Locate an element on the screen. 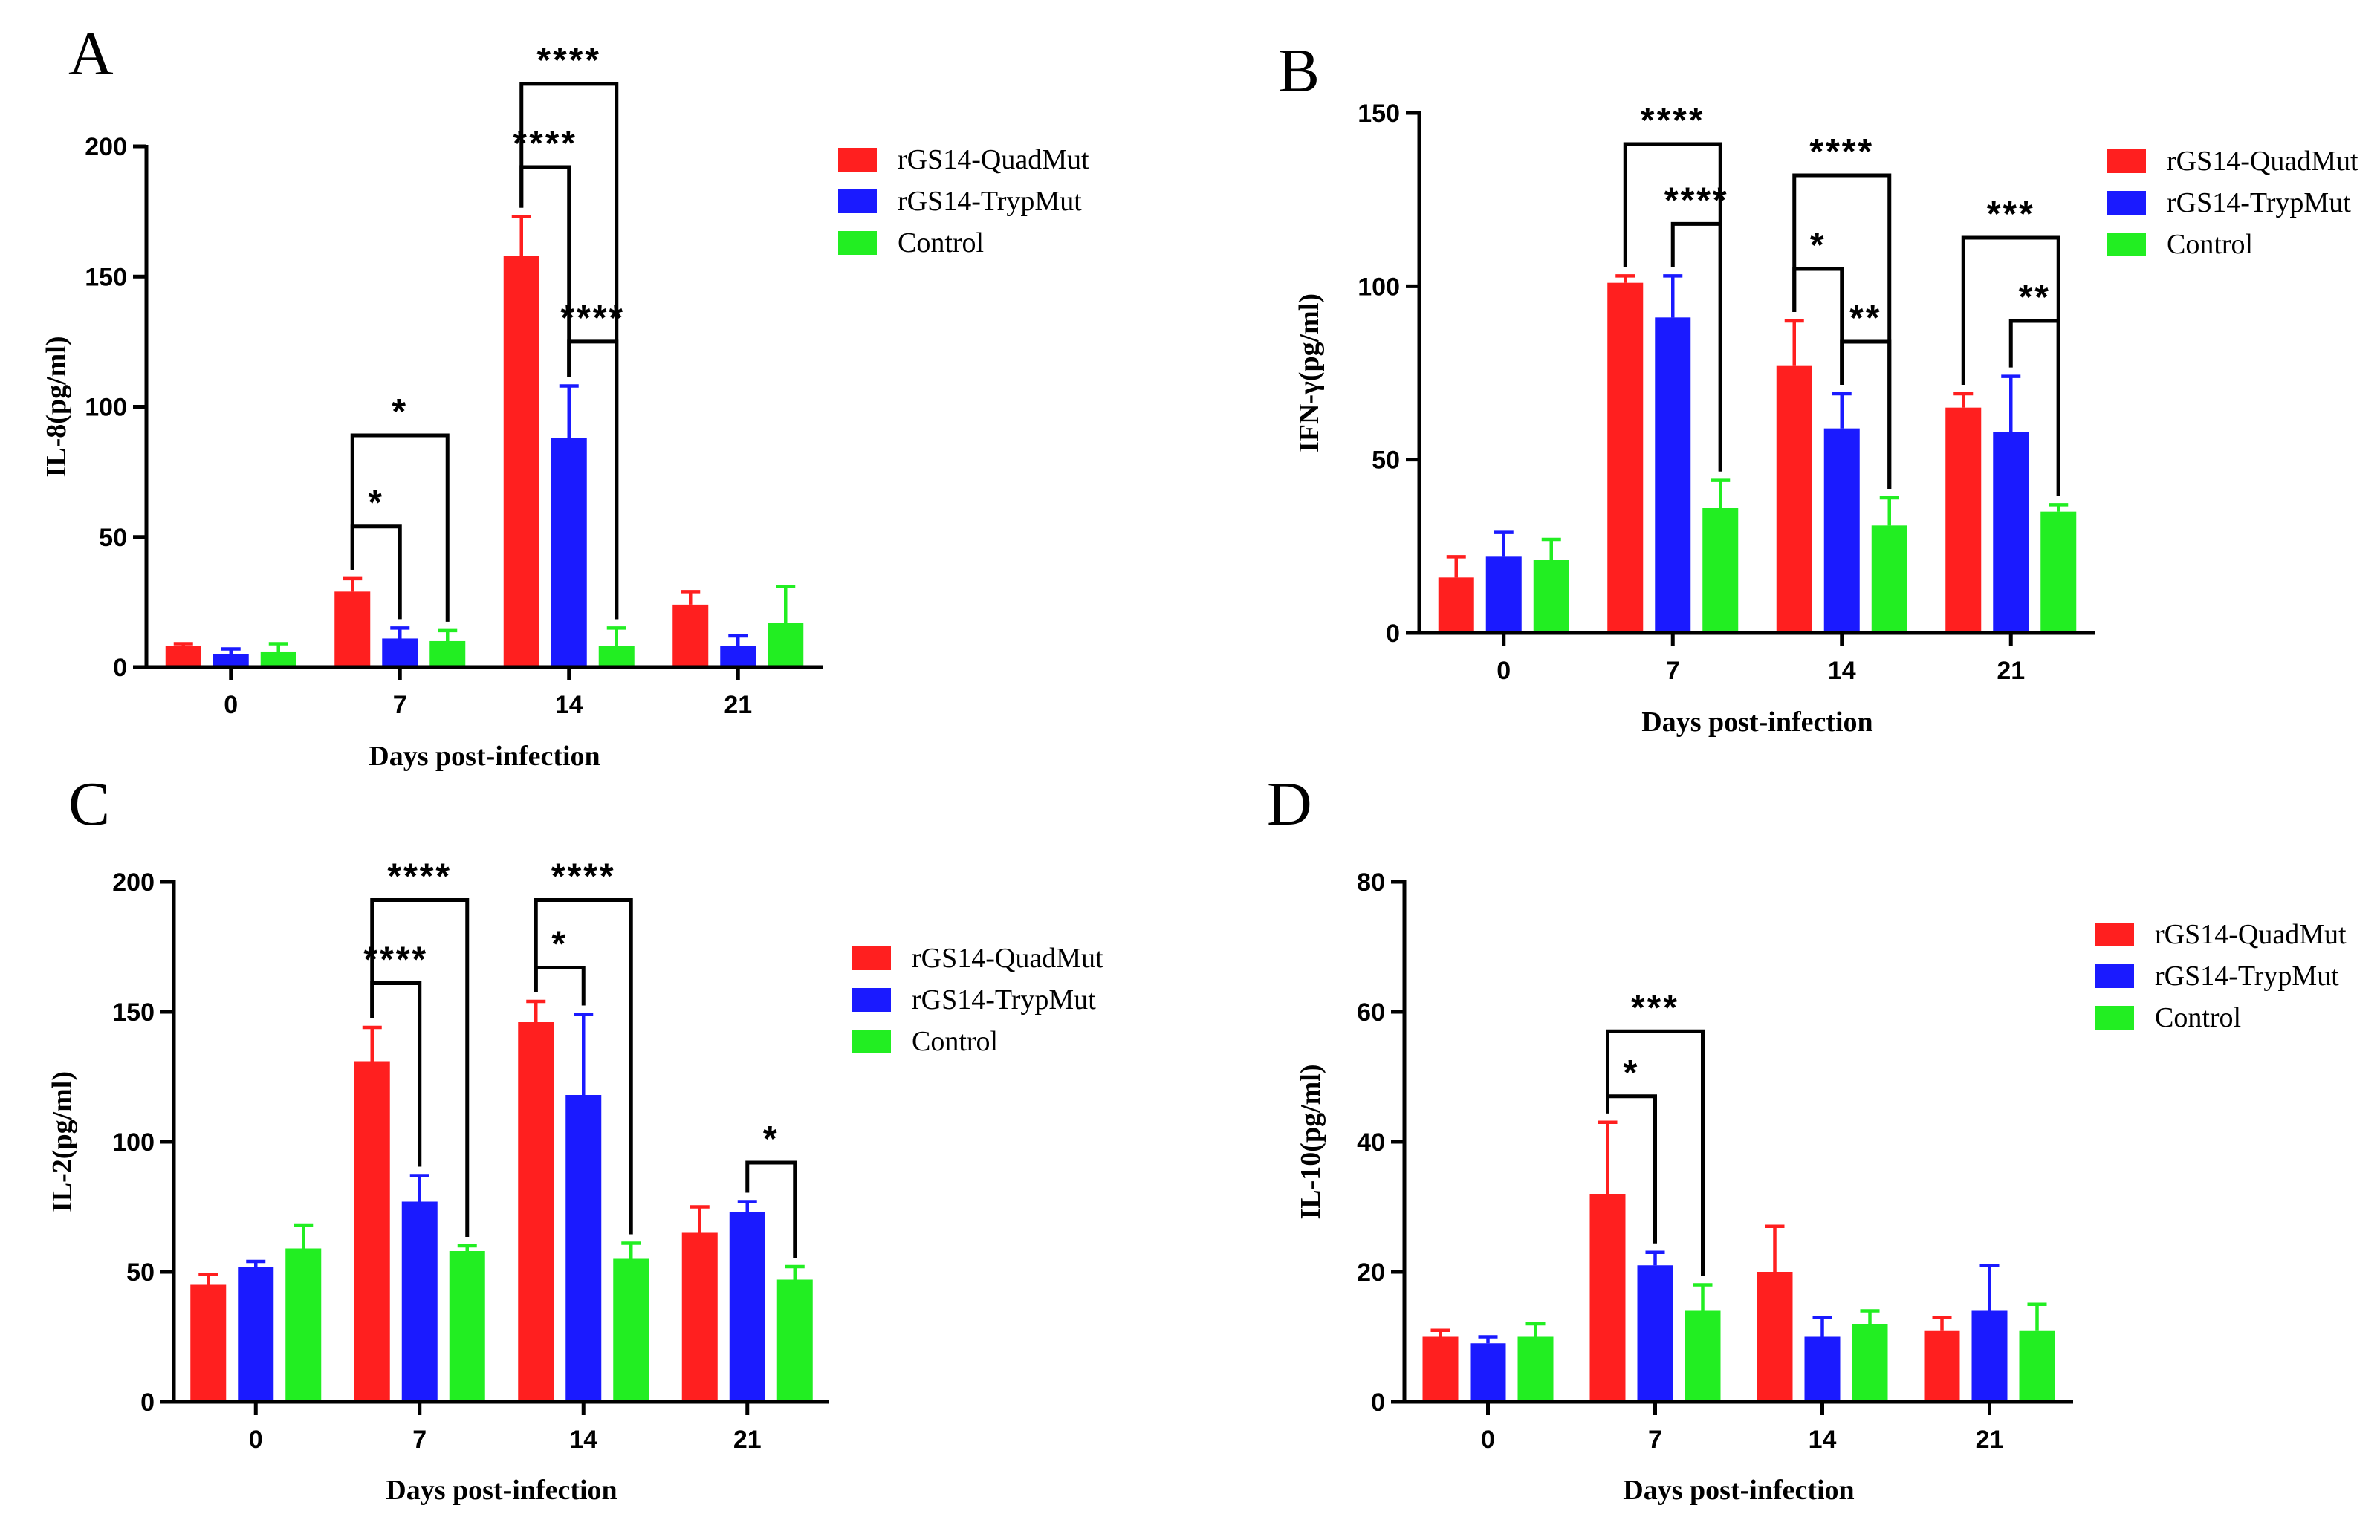 Image resolution: width=2380 pixels, height=1540 pixels. panel-letter: A is located at coordinates (91, 53).